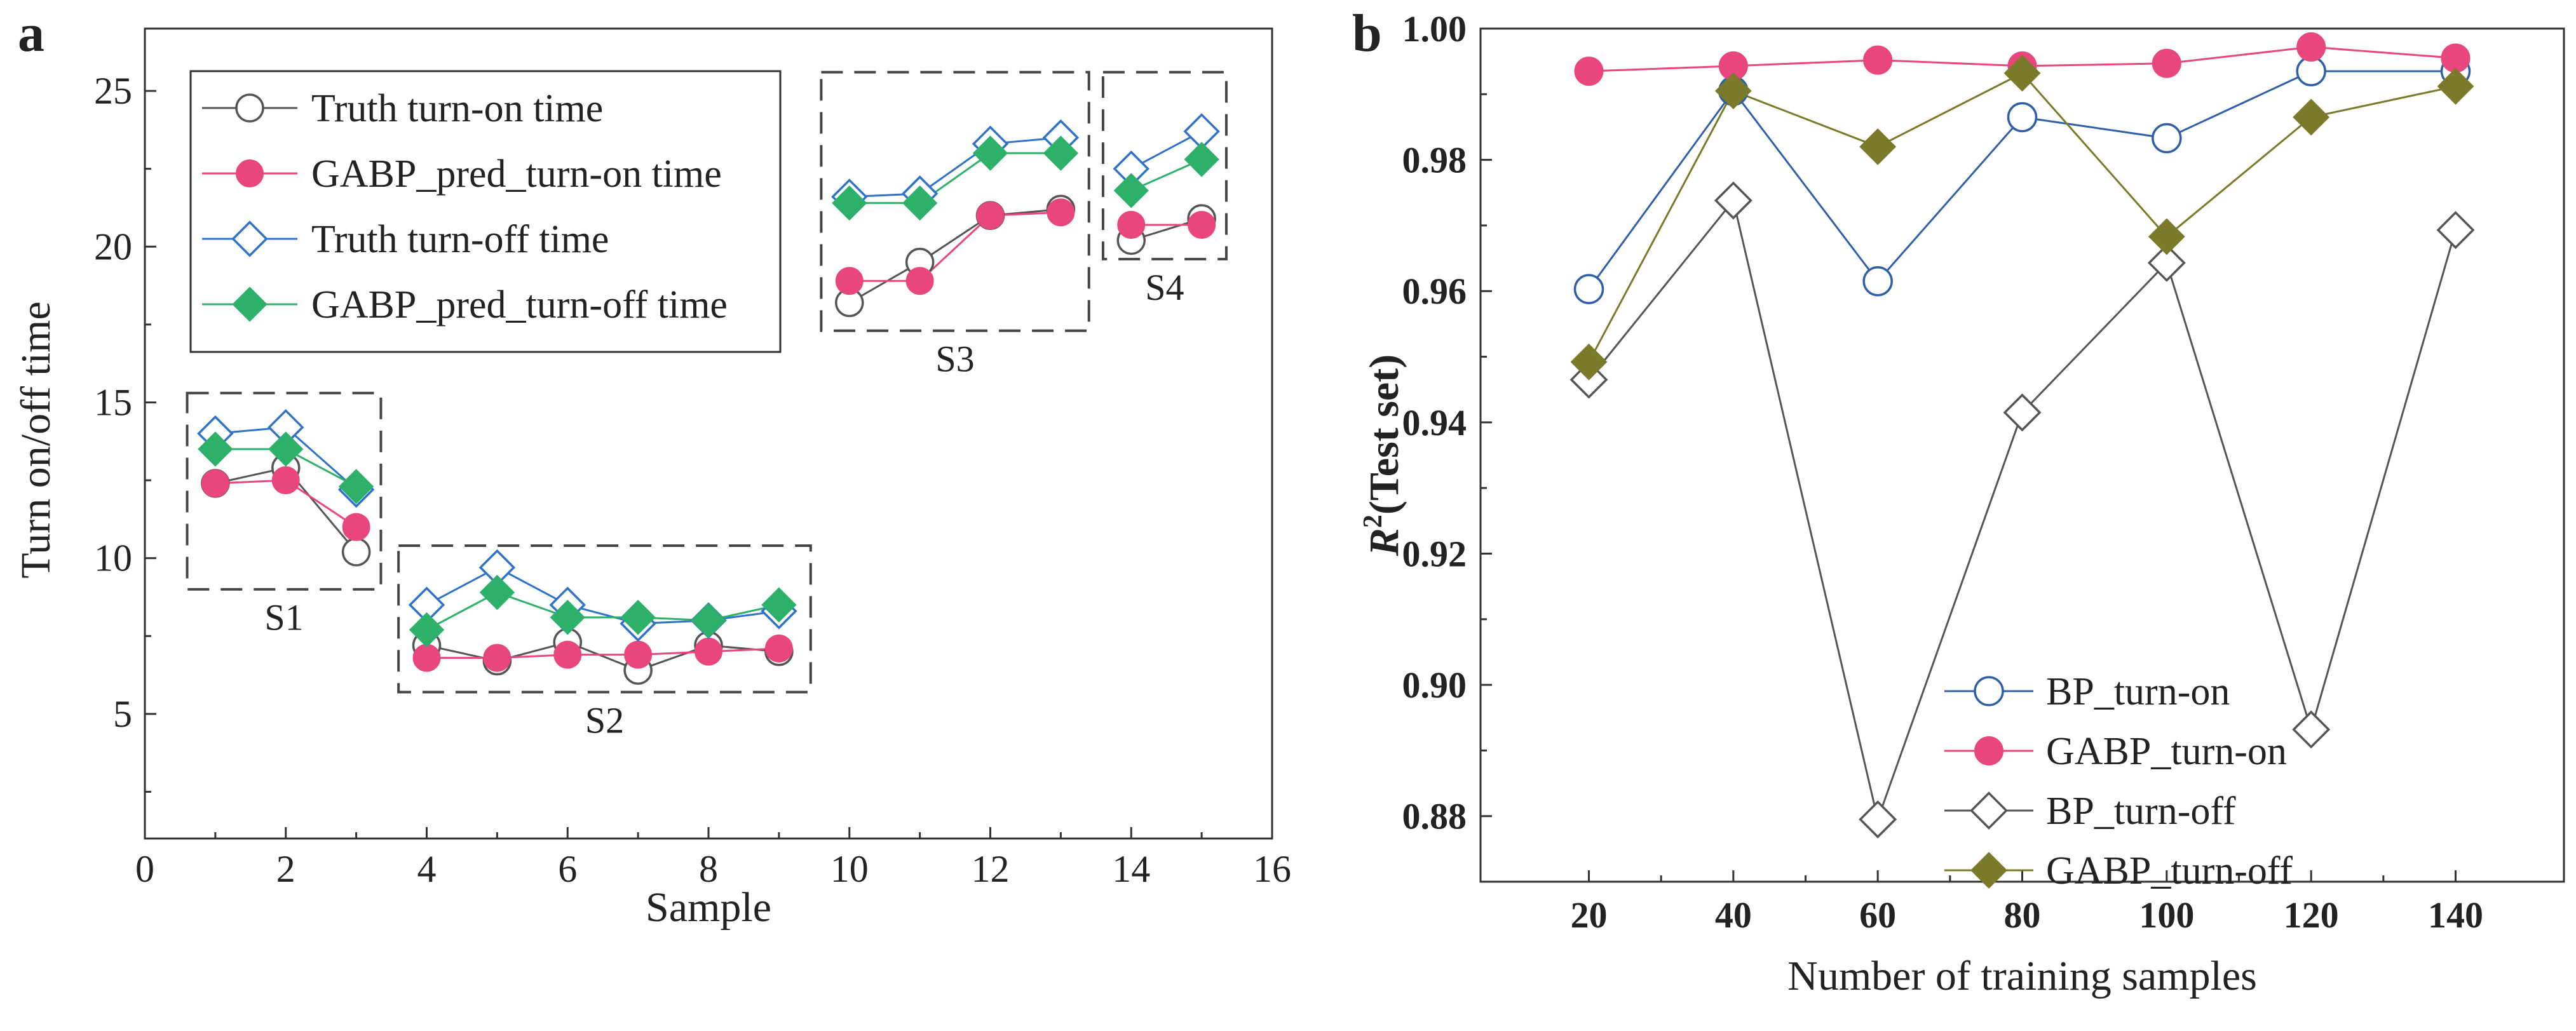 This screenshot has height=1031, width=2576. What do you see at coordinates (285, 480) in the screenshot?
I see `data-point-gabp-pred-turn-on-time-x2` at bounding box center [285, 480].